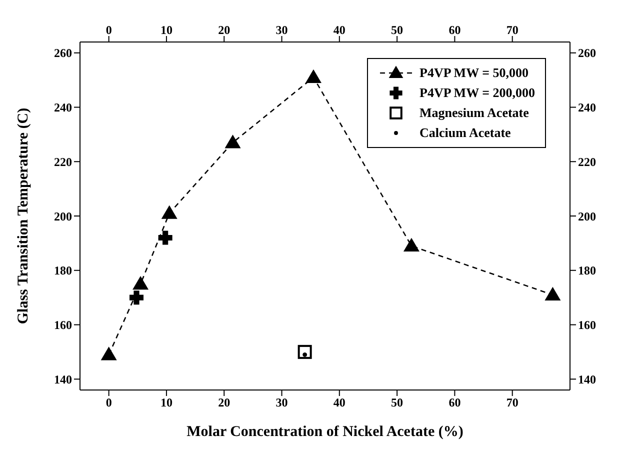  I want to click on y2-tick-label: 260, so click(587, 53).